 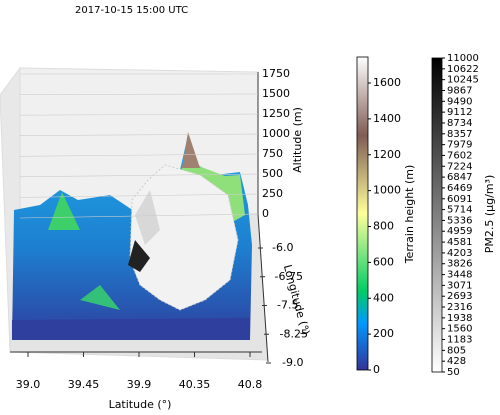 What do you see at coordinates (289, 276) in the screenshot?
I see `y-tick-label: -6.75` at bounding box center [289, 276].